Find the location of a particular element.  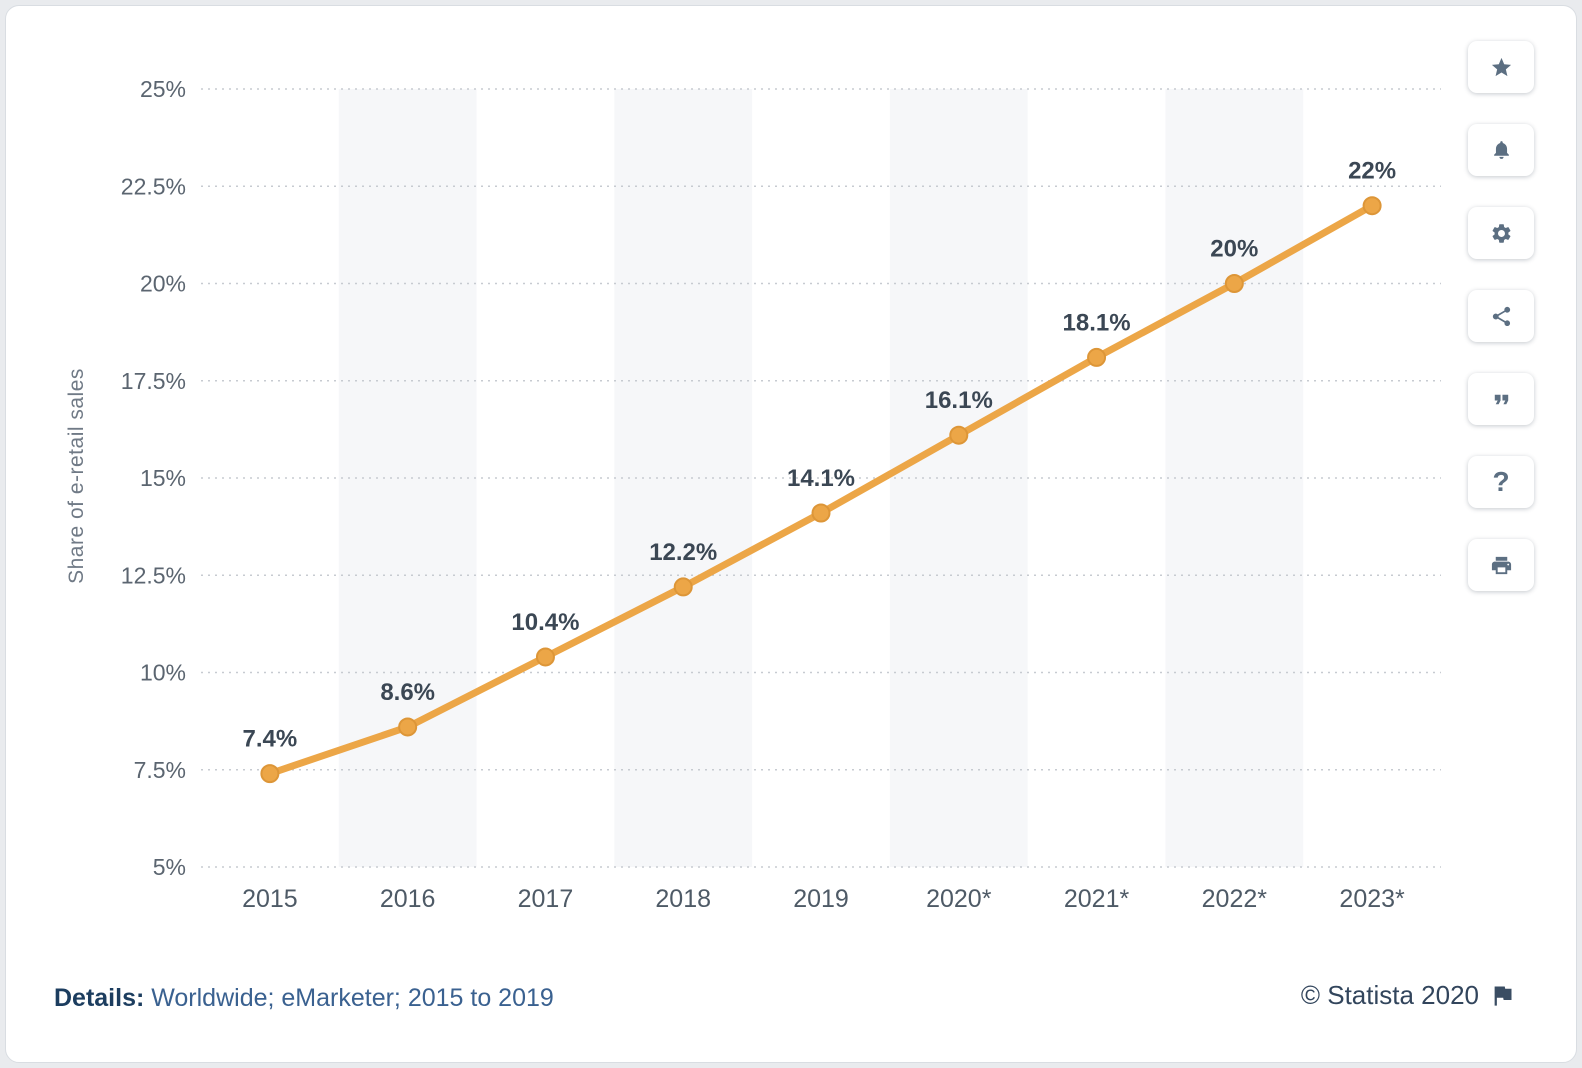

svg-text: 12.2% is located at coordinates (683, 552).